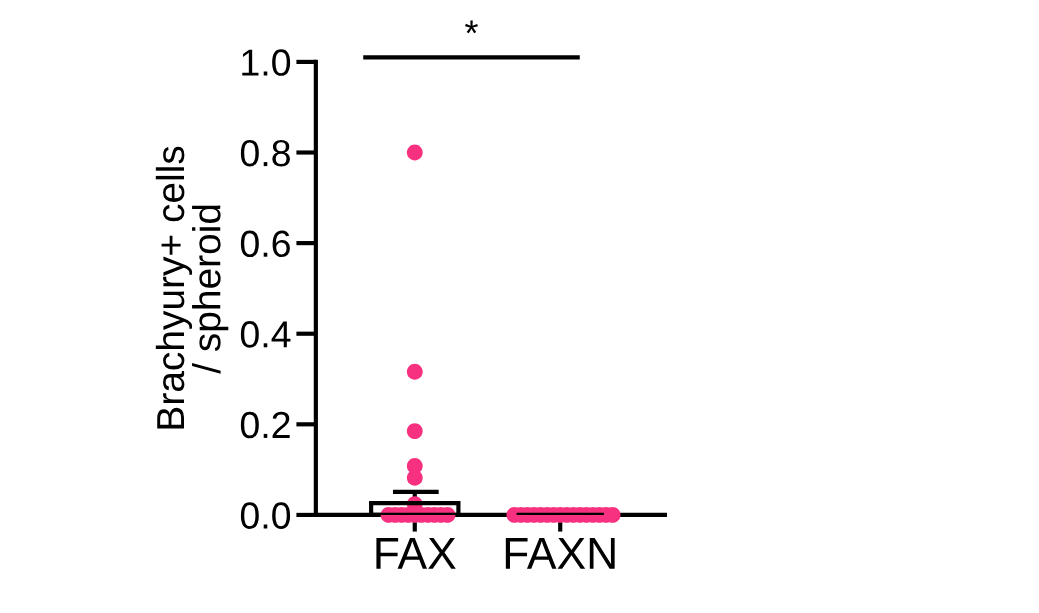  I want to click on y-tick-label: 0.6, so click(265, 244).